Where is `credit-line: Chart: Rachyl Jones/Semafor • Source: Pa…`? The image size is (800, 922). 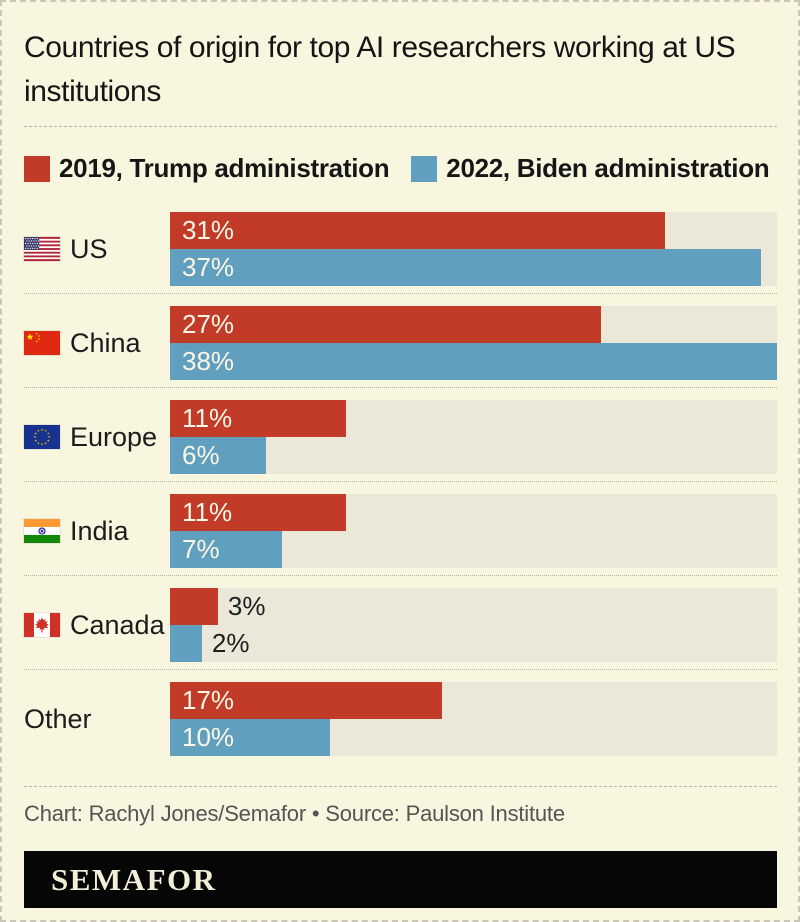
credit-line: Chart: Rachyl Jones/Semafor • Source: Pa… is located at coordinates (294, 813).